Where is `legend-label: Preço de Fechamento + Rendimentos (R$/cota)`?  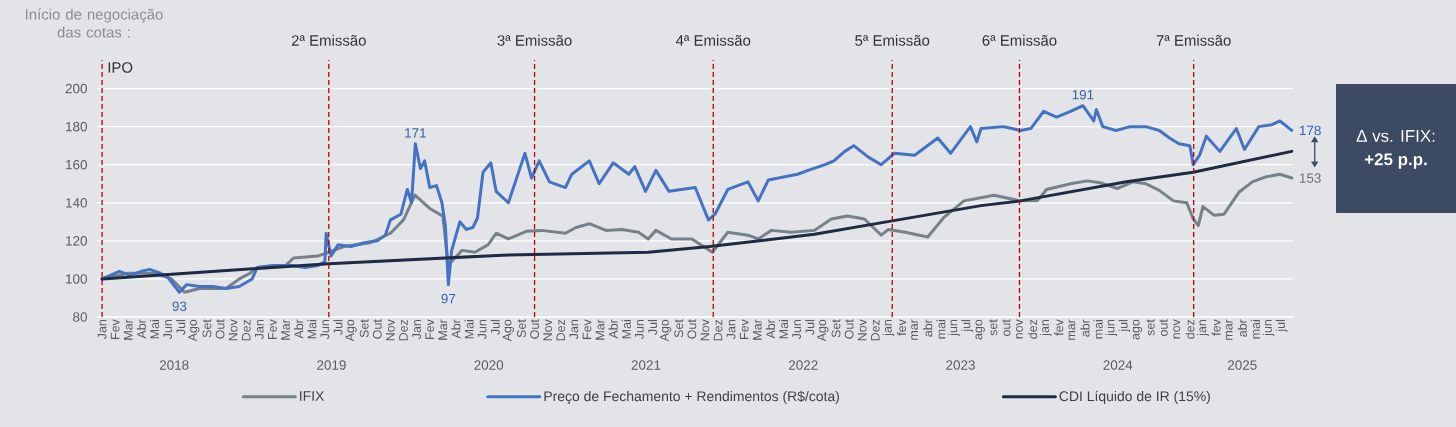 legend-label: Preço de Fechamento + Rendimentos (R$/cota) is located at coordinates (691, 397).